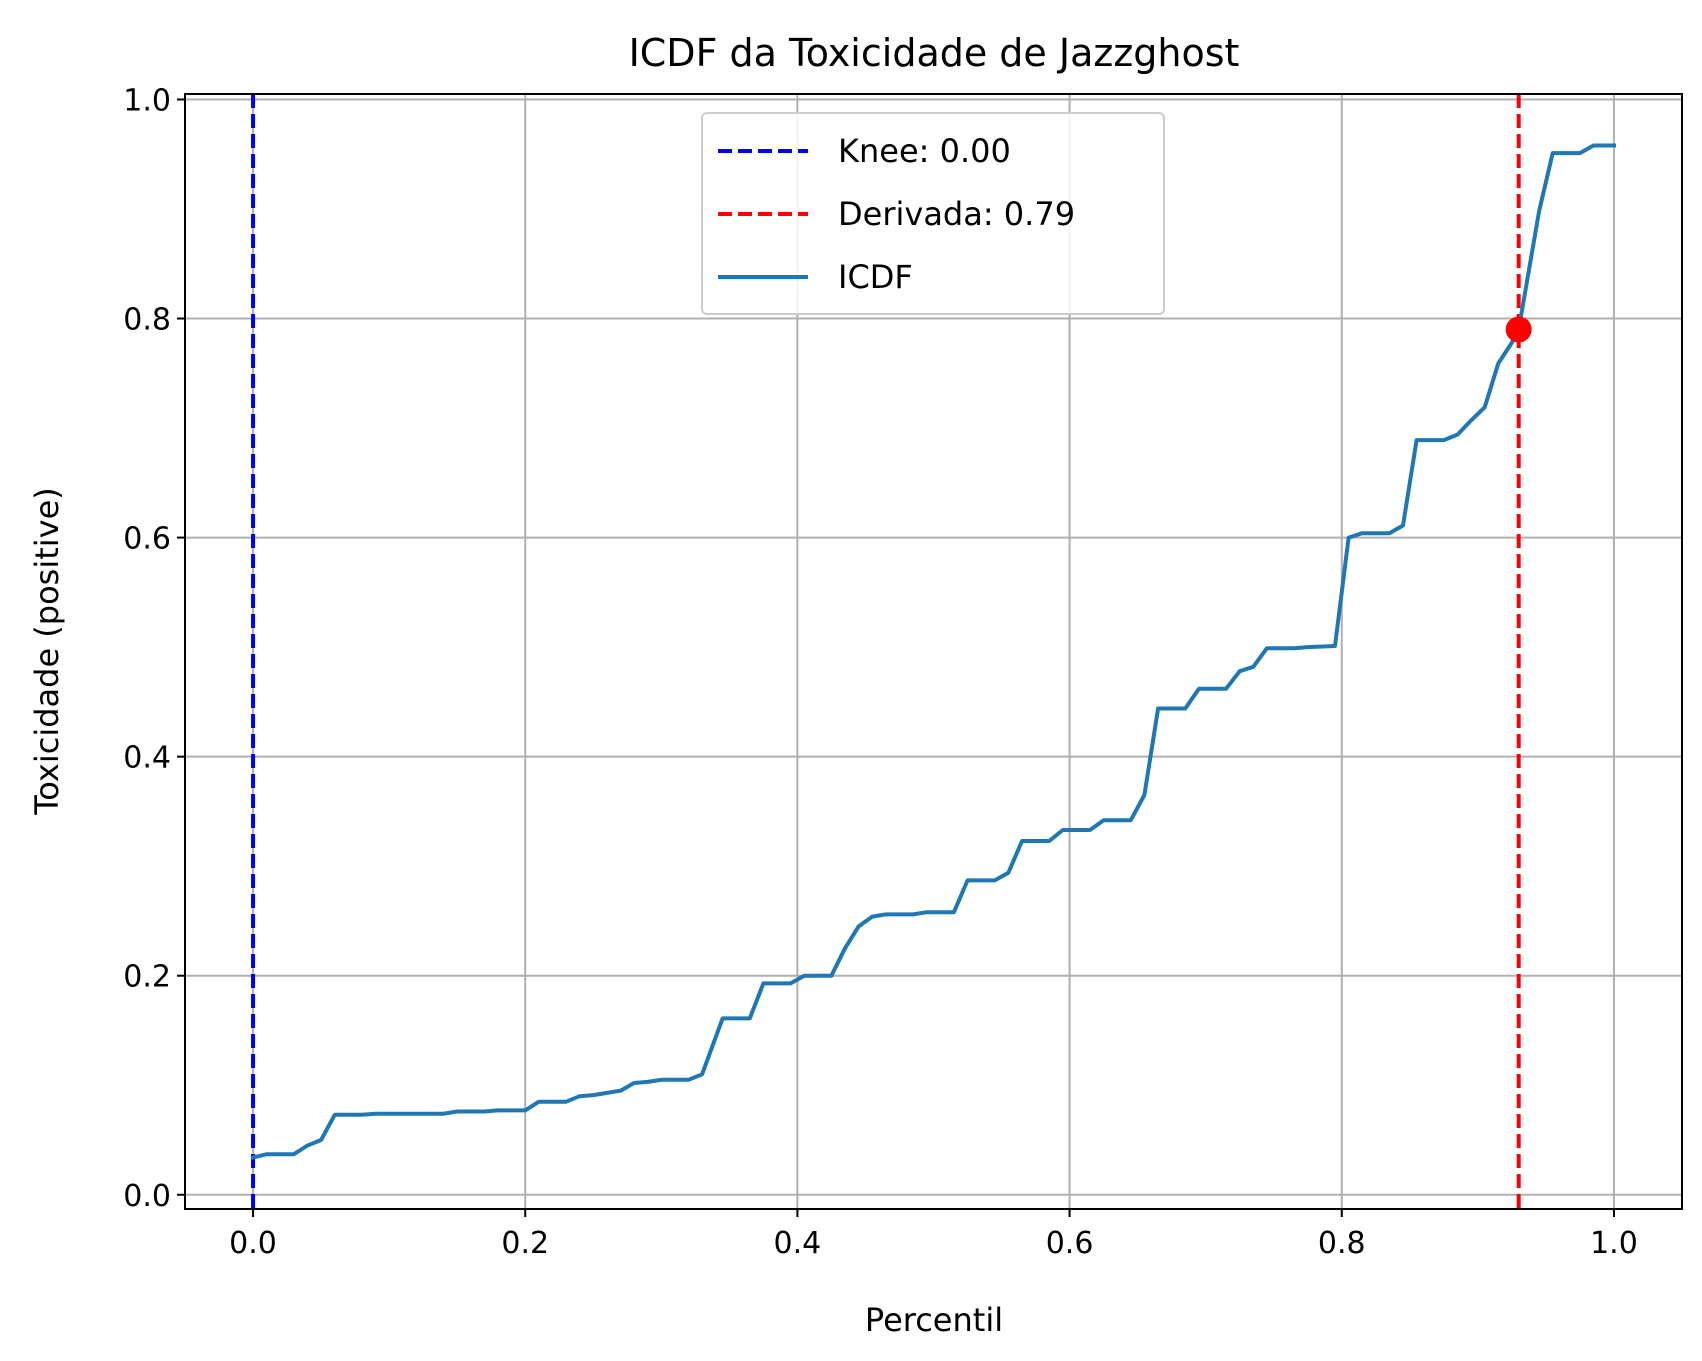 The image size is (1702, 1361). I want to click on derivada-point-marker, so click(1518, 329).